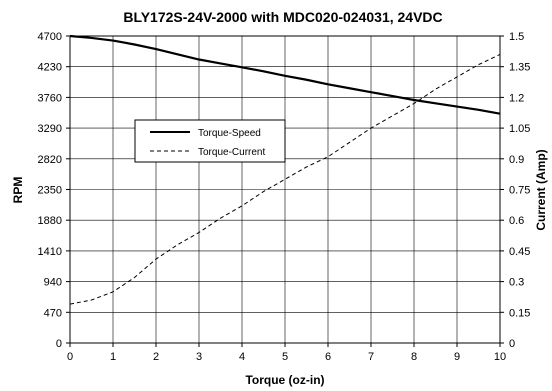  What do you see at coordinates (519, 129) in the screenshot?
I see `y-right-tick-label: 1.05` at bounding box center [519, 129].